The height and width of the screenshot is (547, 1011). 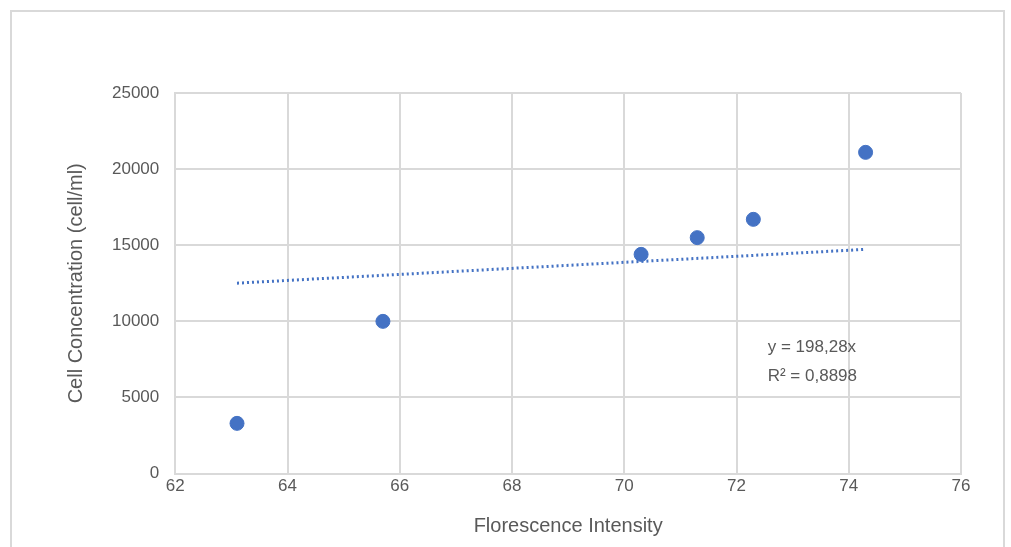 I want to click on x-axis-title: Florescence Intensity, so click(x=568, y=524).